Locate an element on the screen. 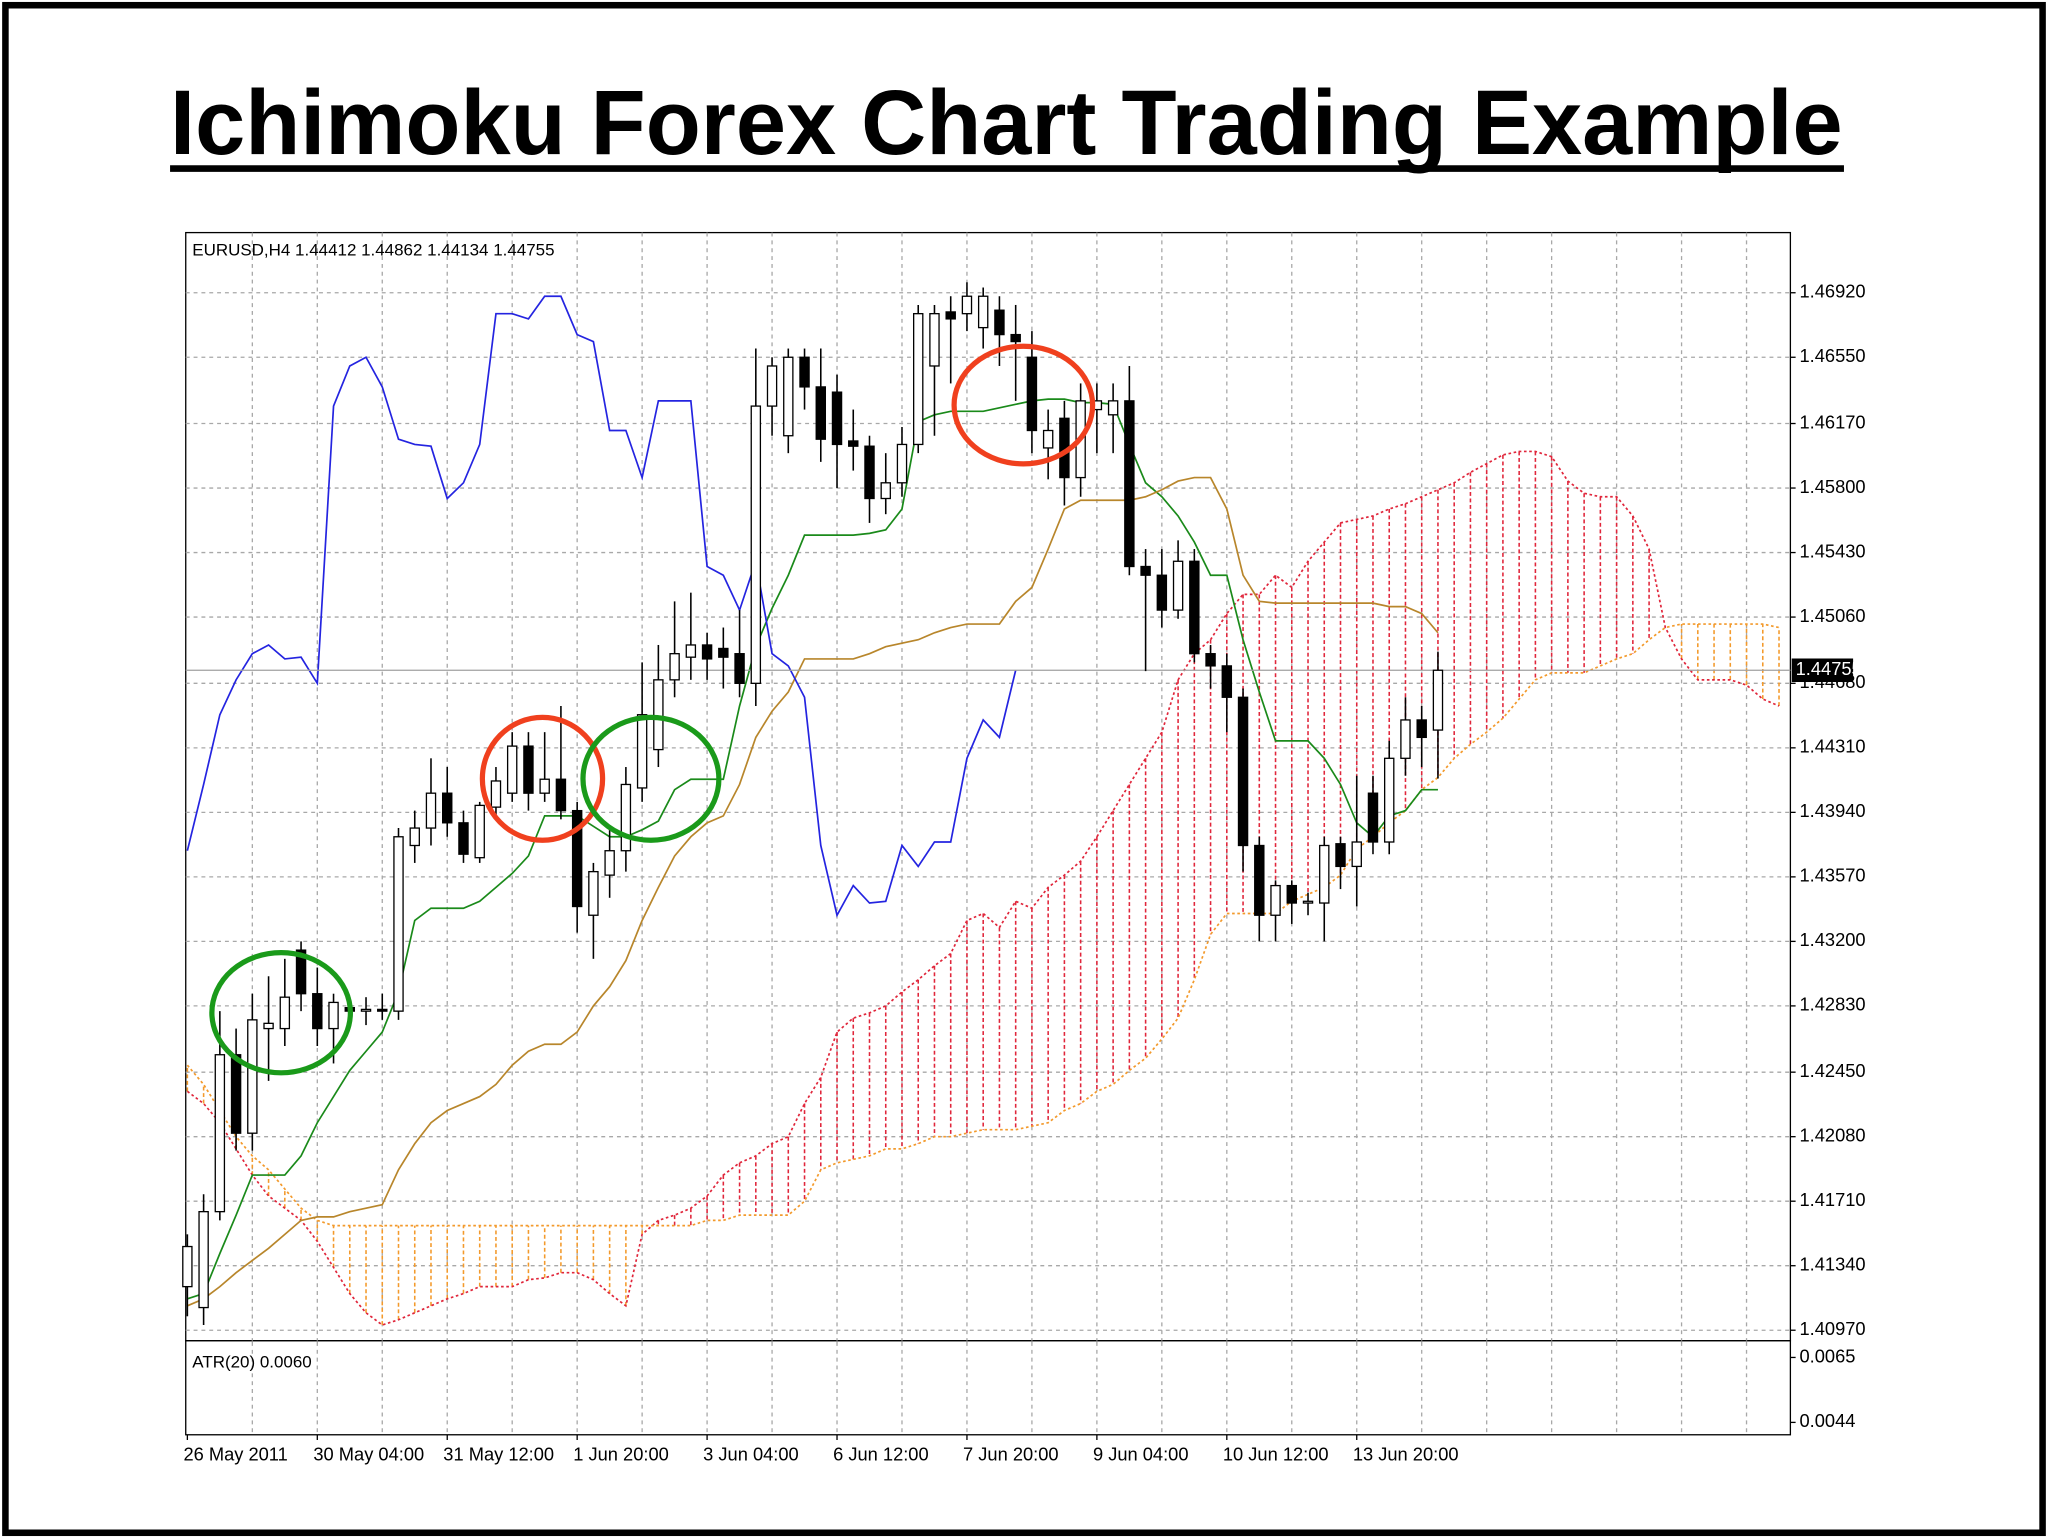  y-tick-label: 1.43940 is located at coordinates (1833, 810).